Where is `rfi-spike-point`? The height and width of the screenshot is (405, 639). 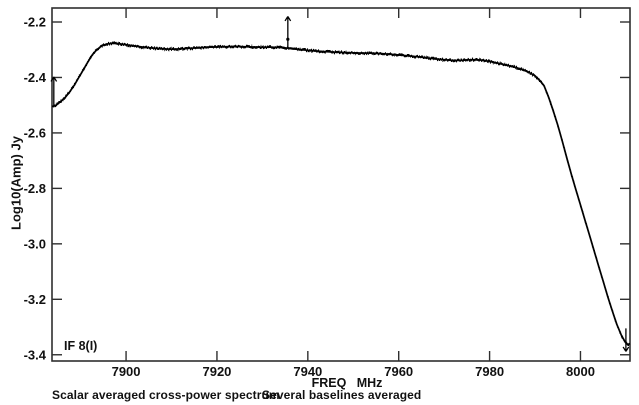 rfi-spike-point is located at coordinates (288, 39).